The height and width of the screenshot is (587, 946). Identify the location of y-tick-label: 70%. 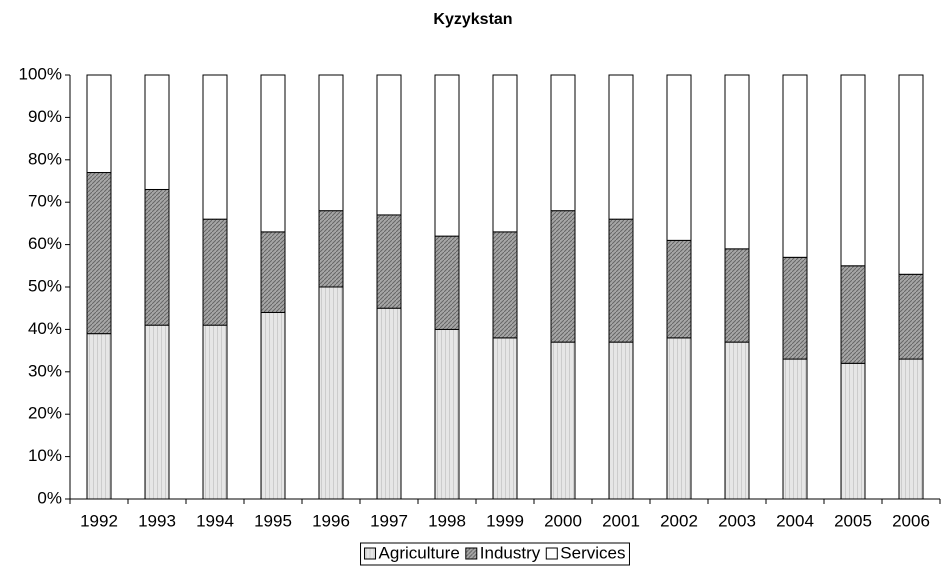
(45, 201).